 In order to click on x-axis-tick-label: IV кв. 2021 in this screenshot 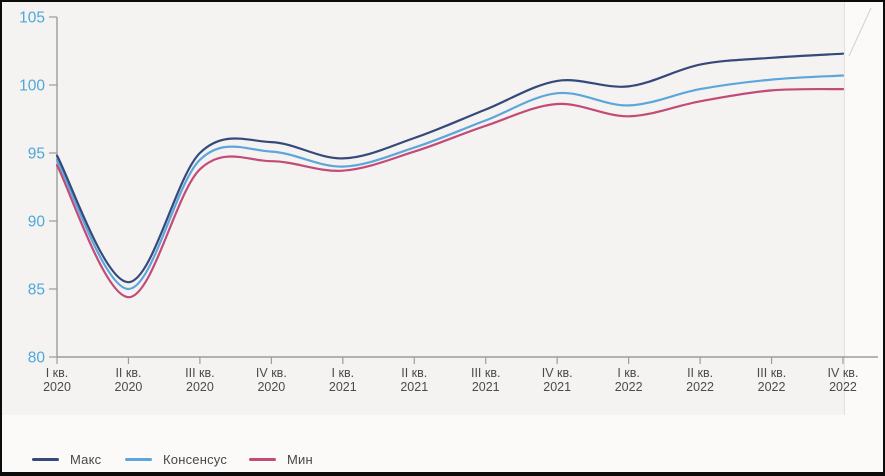, I will do `click(557, 380)`.